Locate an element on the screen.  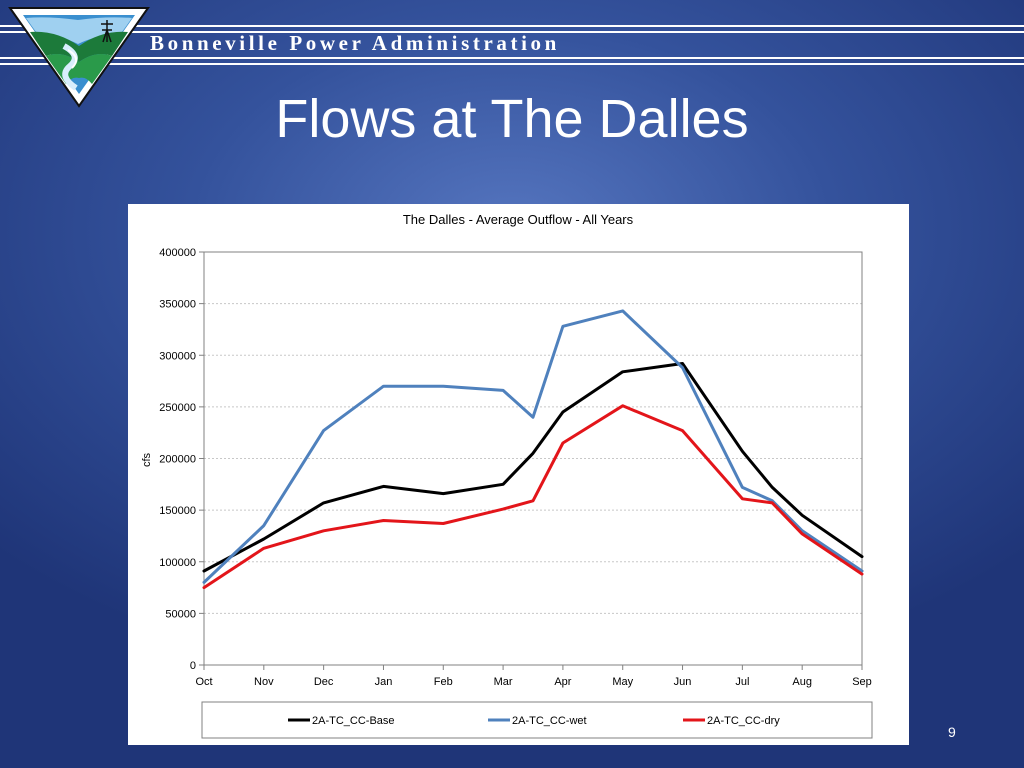
y-tick-label: 400000 is located at coordinates (177, 253).